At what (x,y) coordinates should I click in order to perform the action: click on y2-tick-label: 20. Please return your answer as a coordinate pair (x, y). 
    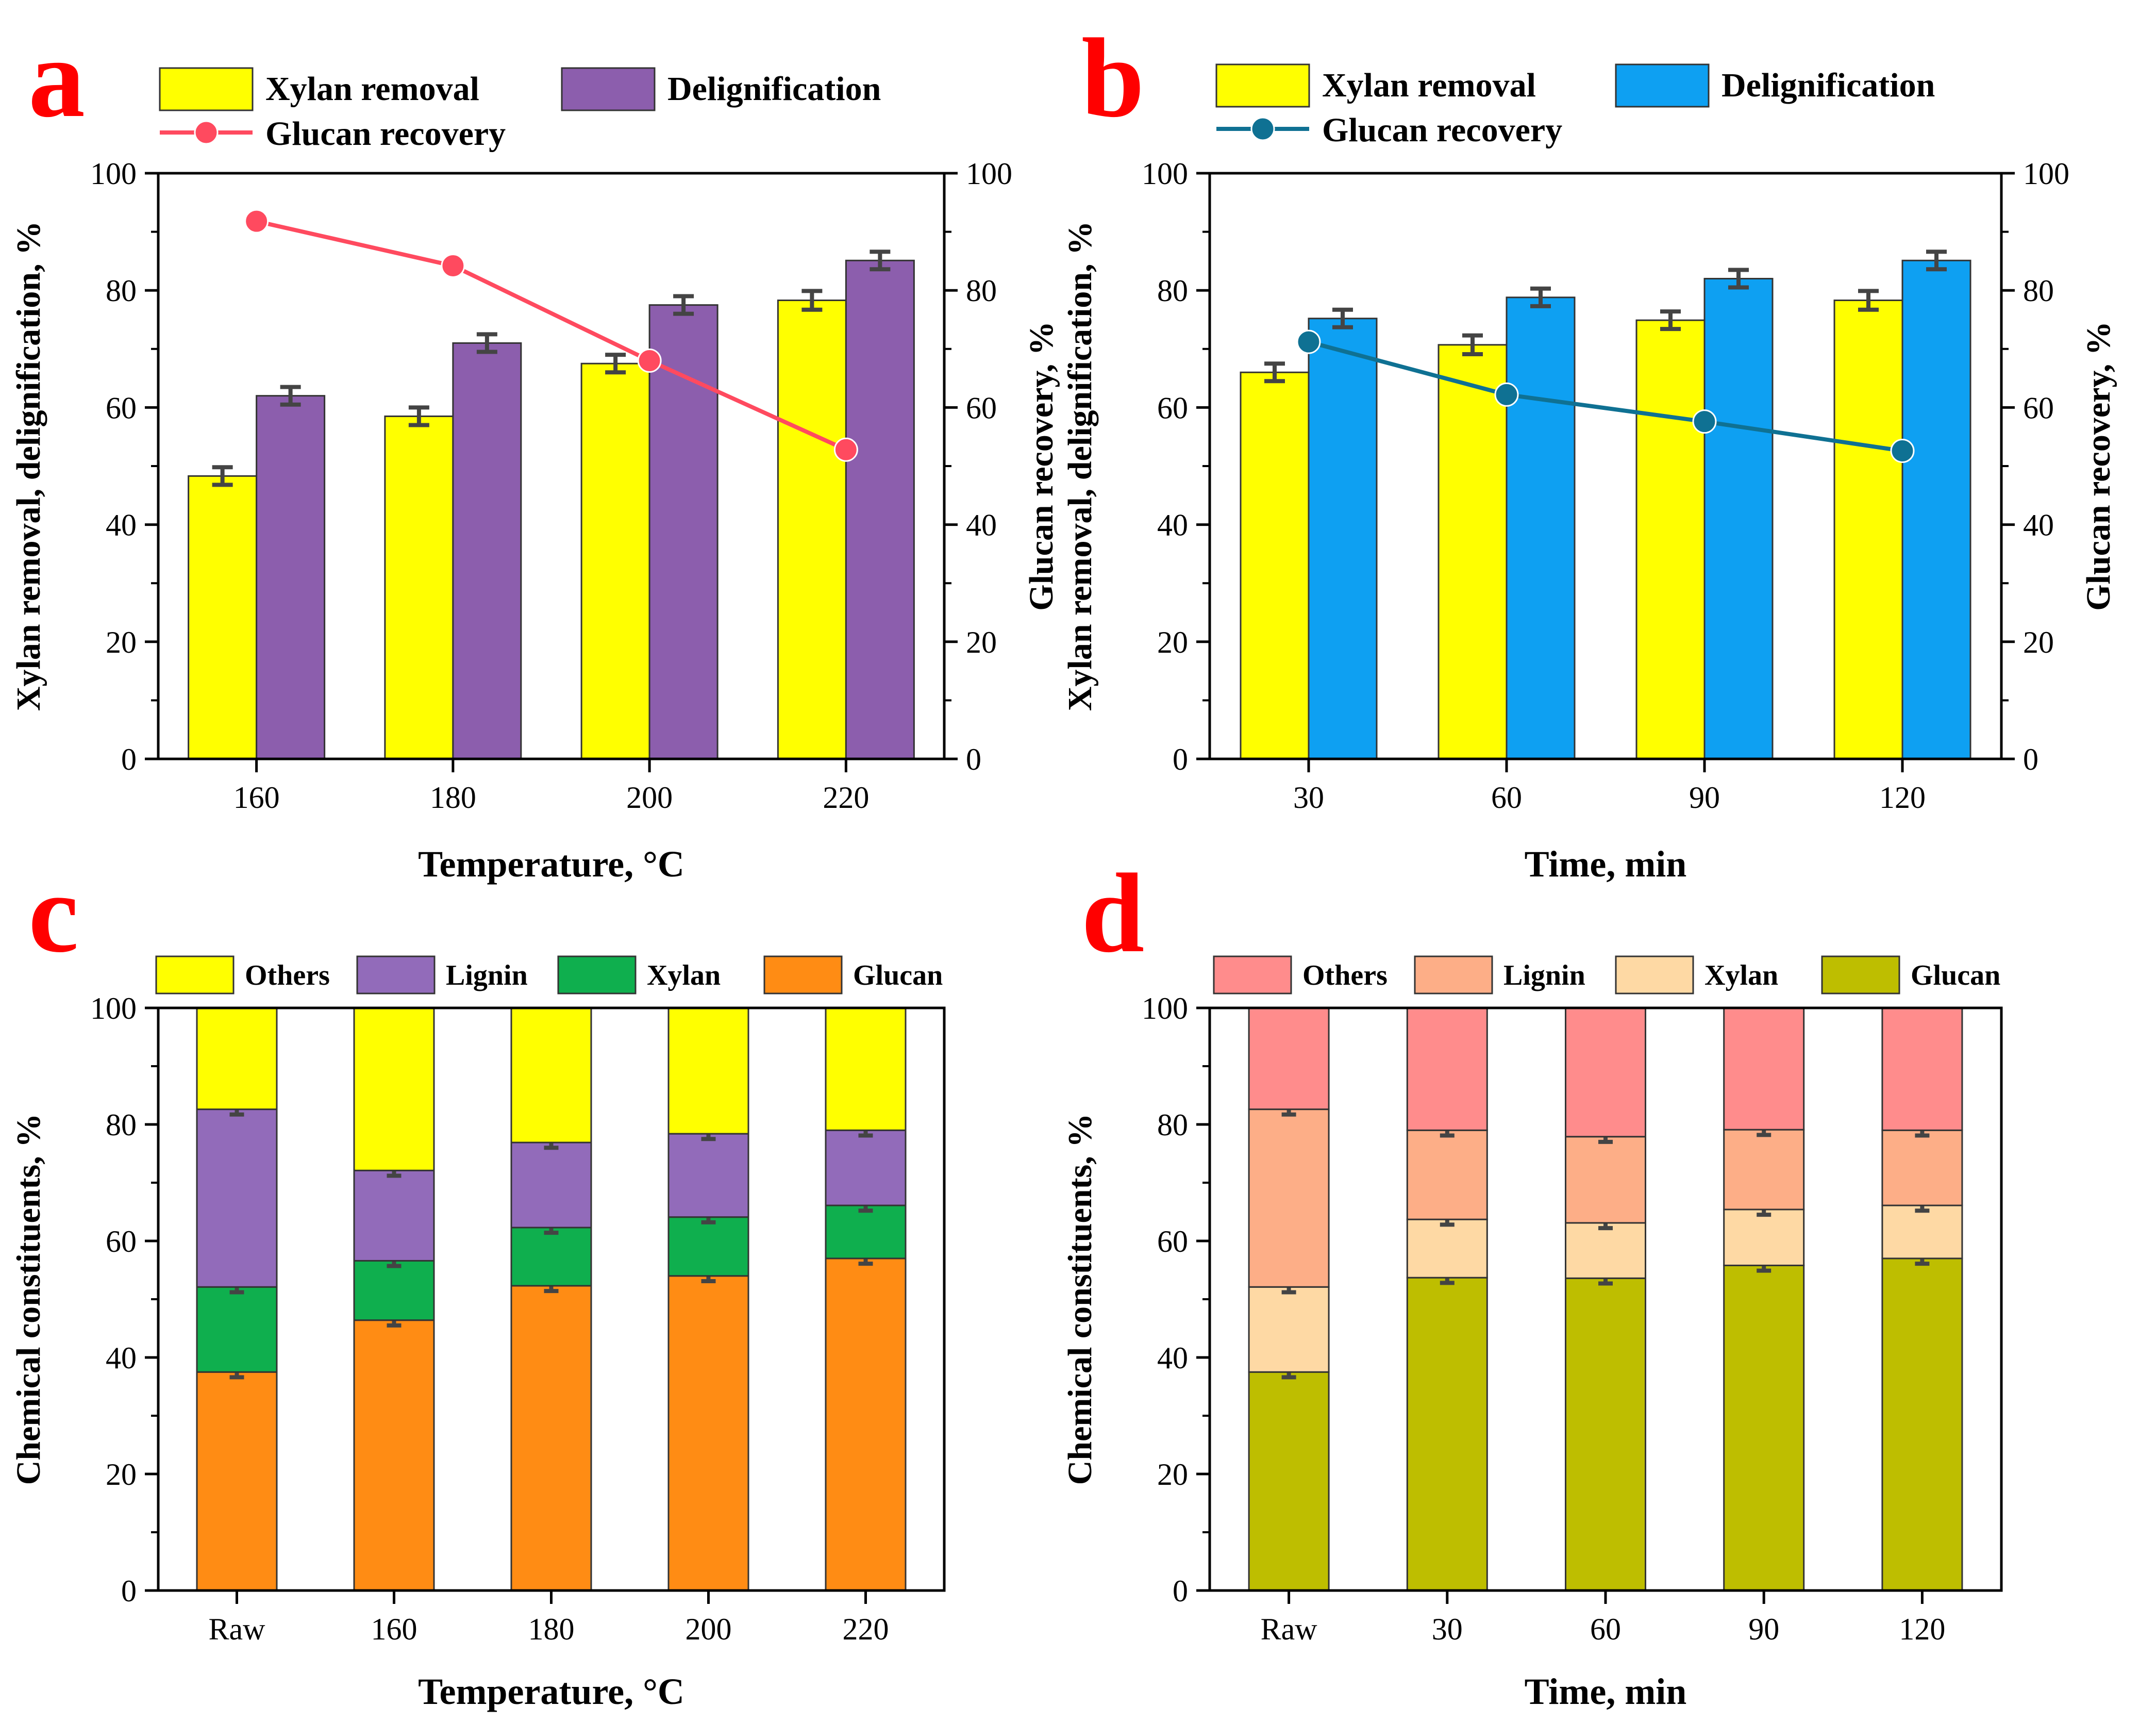
    Looking at the image, I should click on (981, 642).